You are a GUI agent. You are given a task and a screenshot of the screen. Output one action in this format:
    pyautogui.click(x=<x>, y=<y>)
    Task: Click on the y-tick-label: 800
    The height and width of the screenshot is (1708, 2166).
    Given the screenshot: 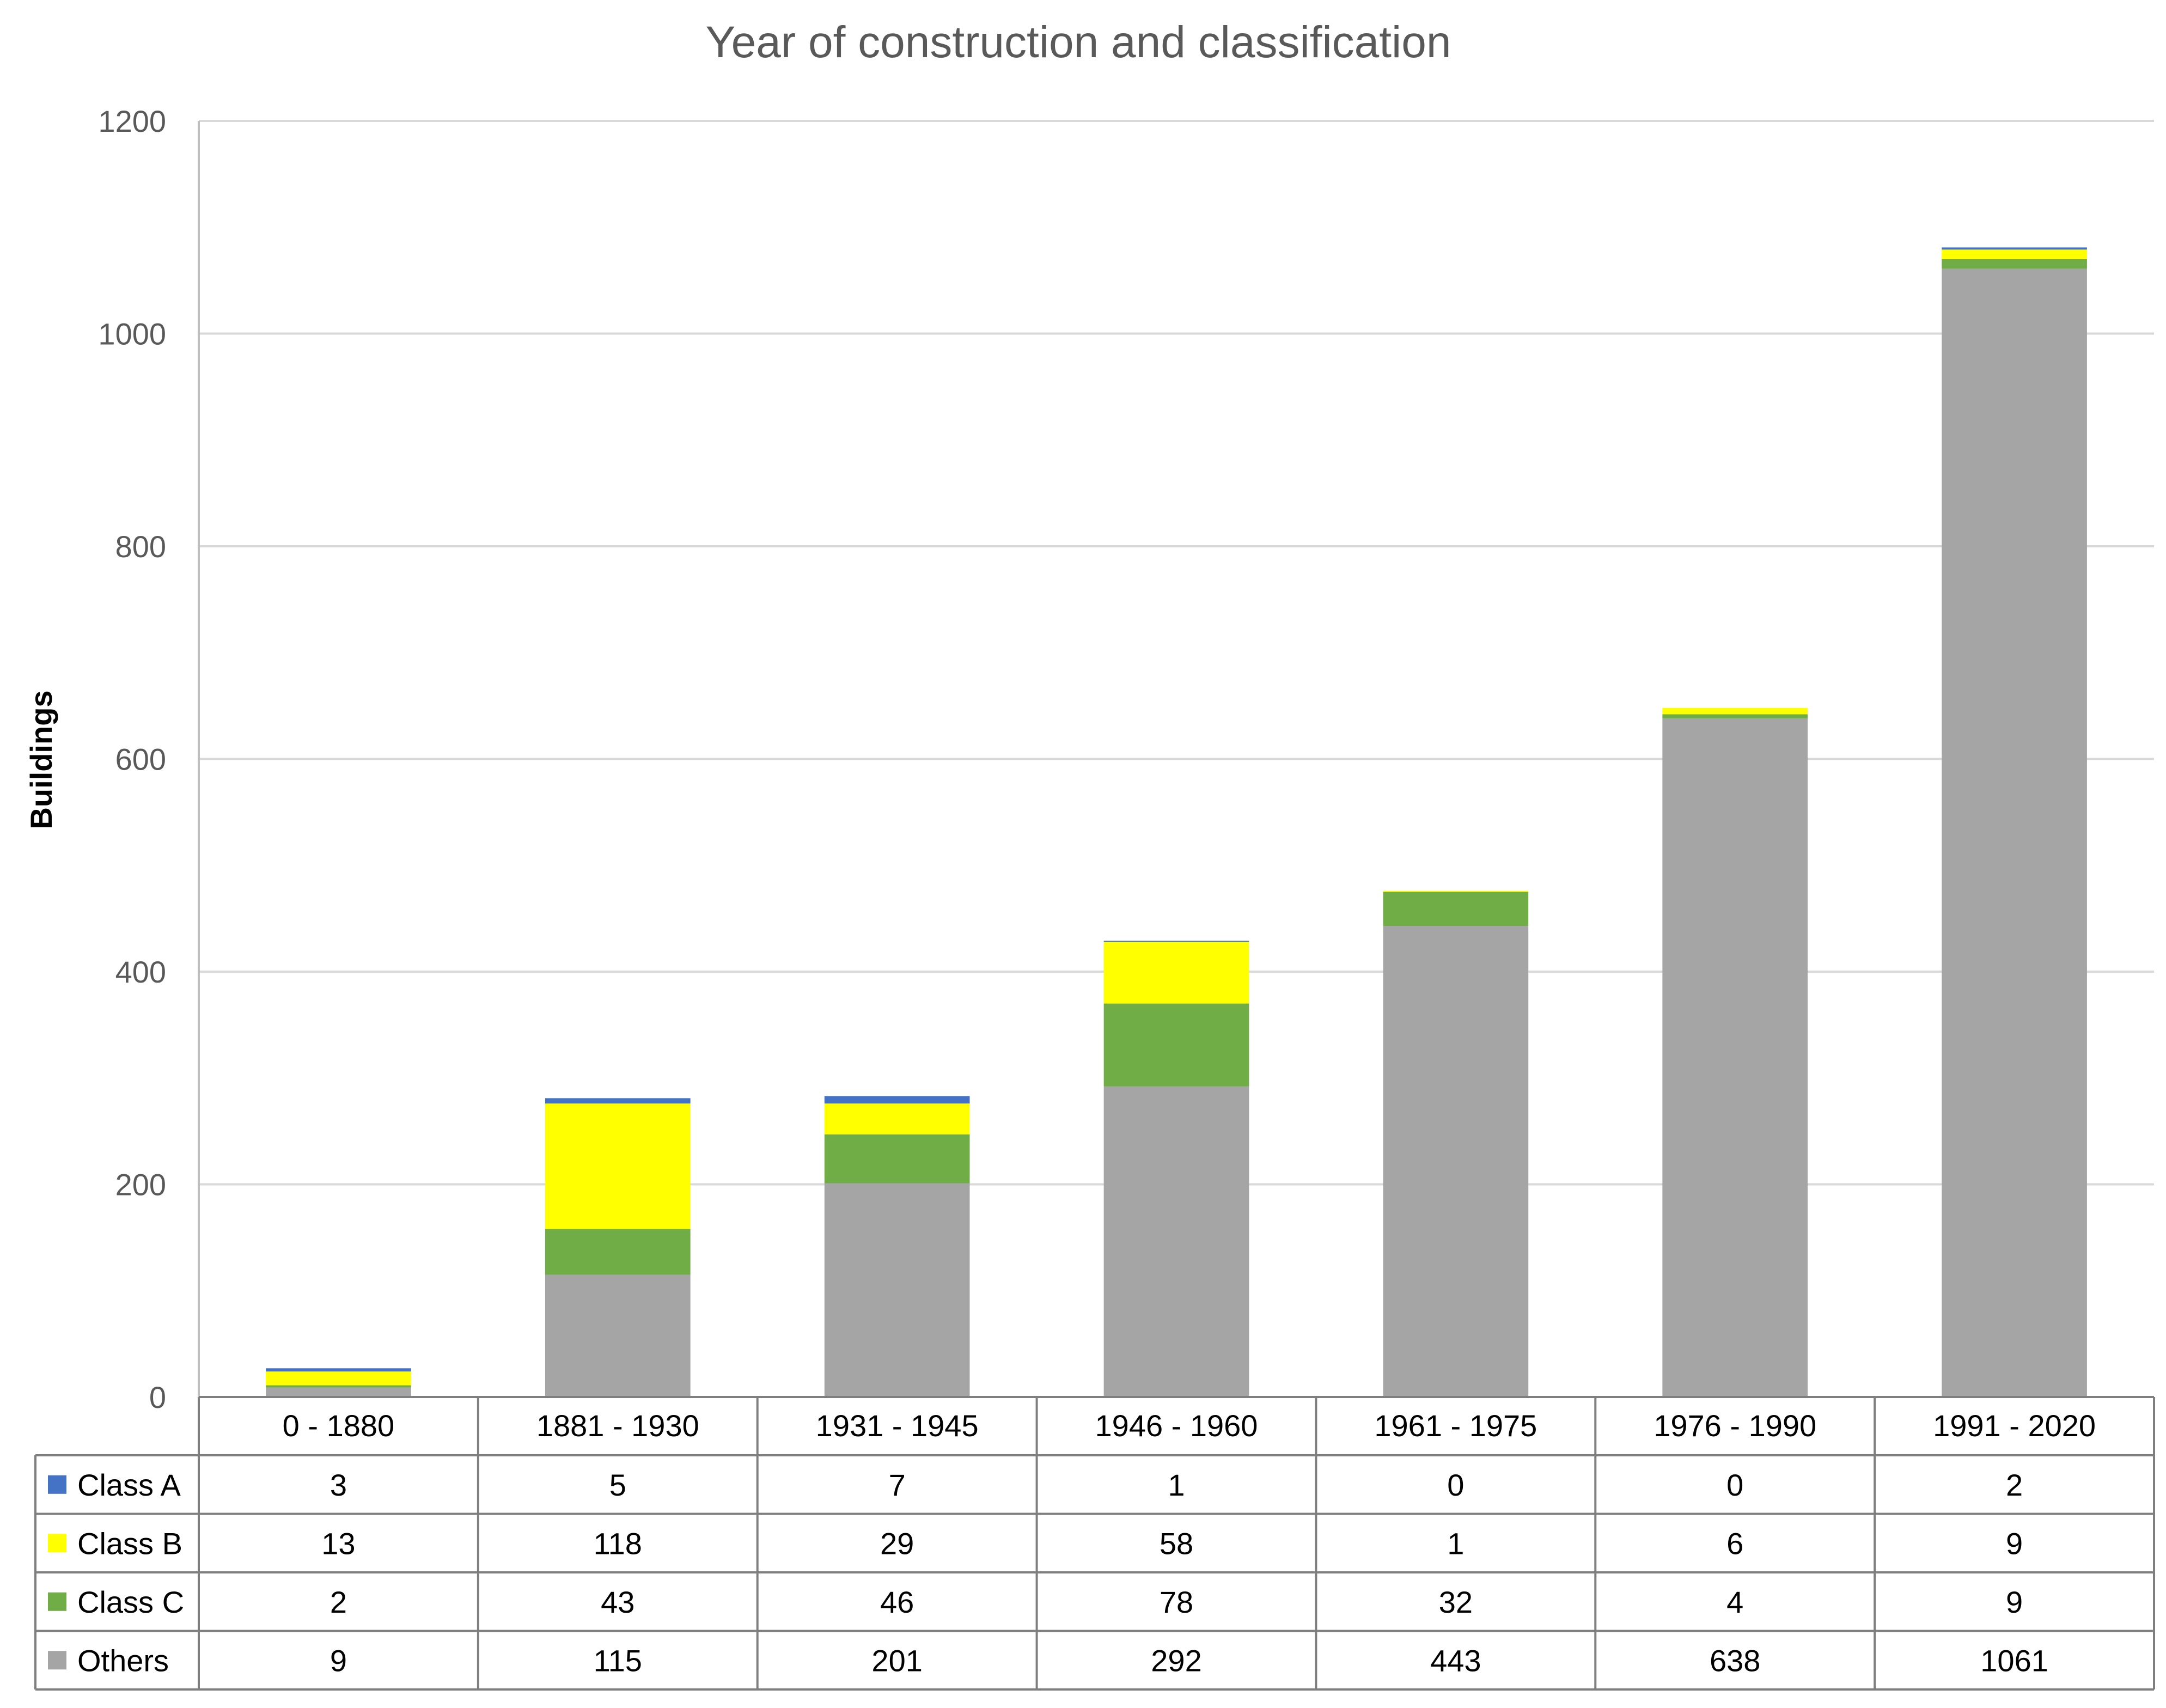 What is the action you would take?
    pyautogui.click(x=140, y=546)
    